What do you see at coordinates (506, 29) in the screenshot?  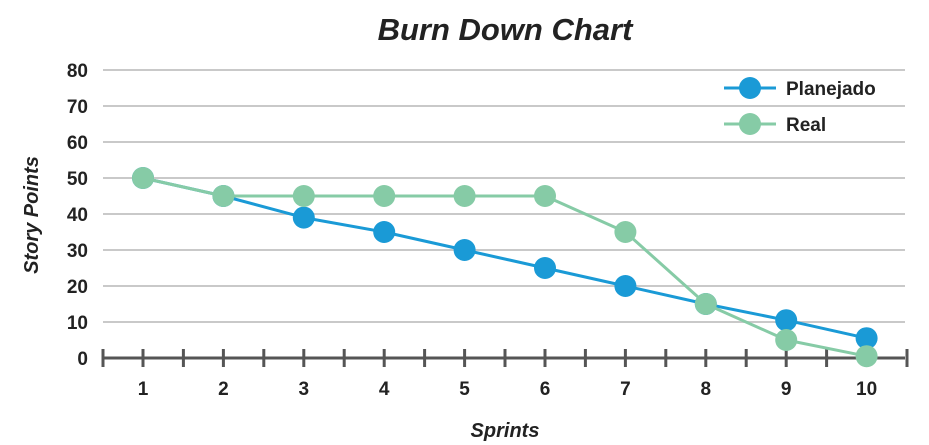 I see `chart-title: Burn Down Chart` at bounding box center [506, 29].